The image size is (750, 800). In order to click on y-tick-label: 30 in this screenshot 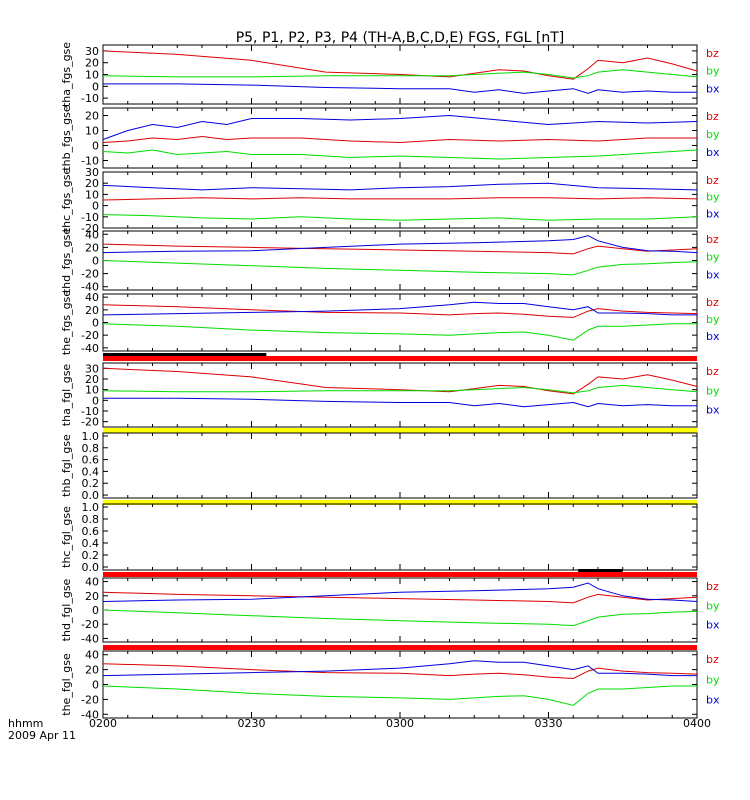, I will do `click(92, 51)`.